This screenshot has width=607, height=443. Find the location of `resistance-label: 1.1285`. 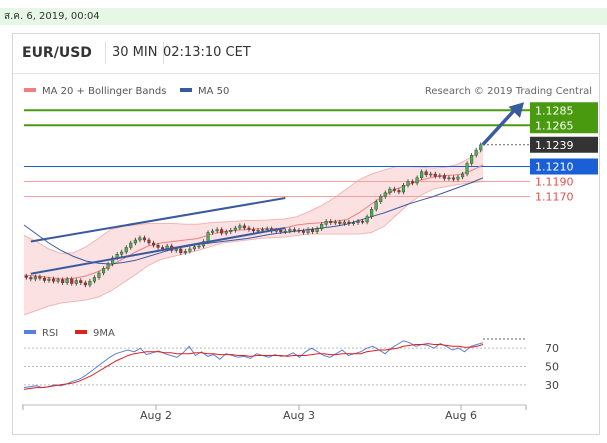

resistance-label: 1.1285 is located at coordinates (554, 110).